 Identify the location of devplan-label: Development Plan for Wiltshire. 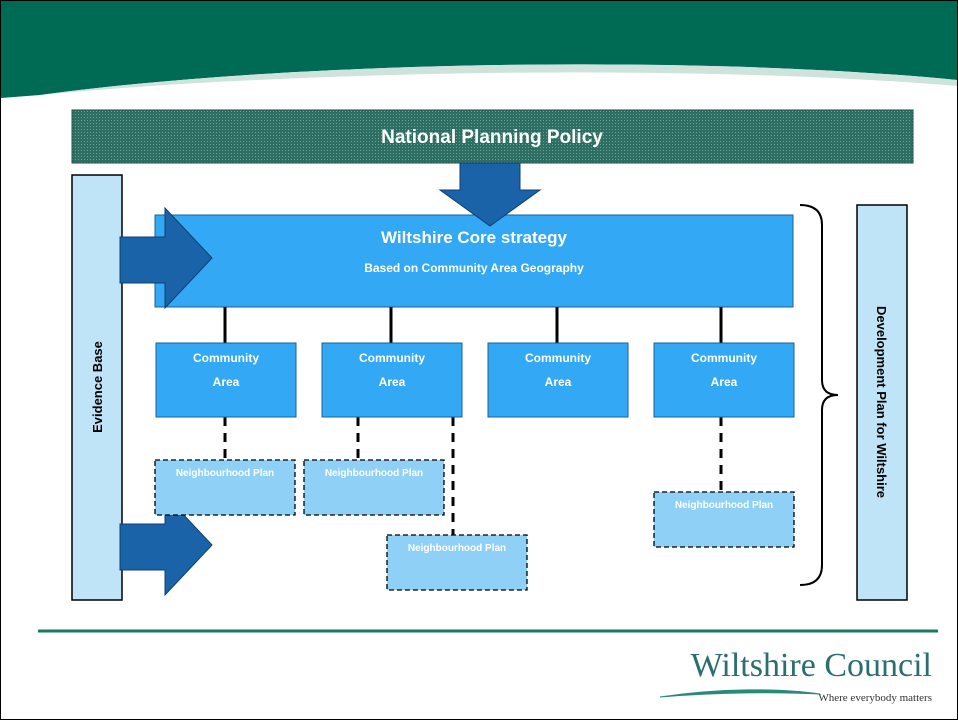
(881, 402).